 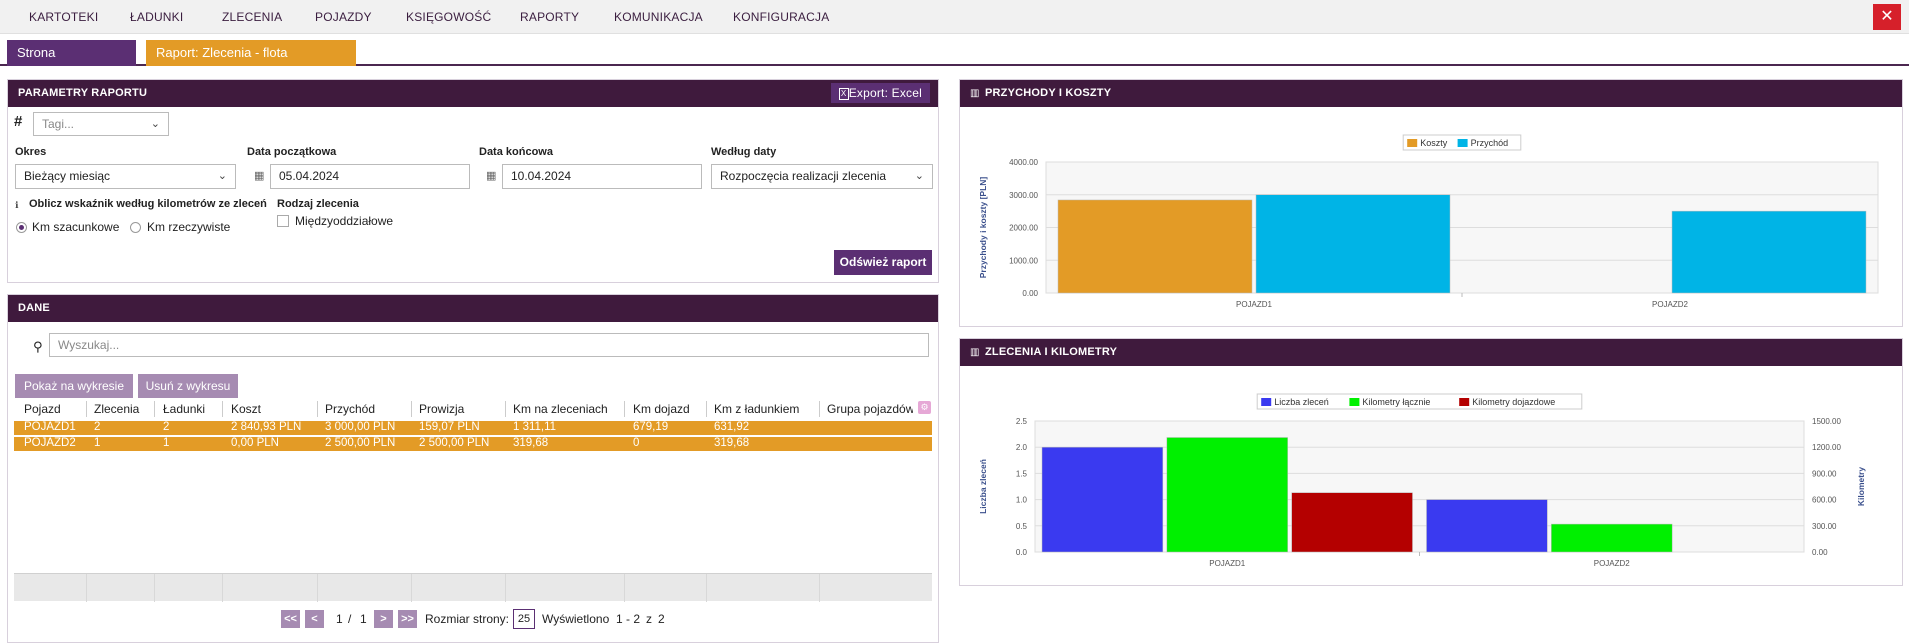 I want to click on y-right-tick-label: 1200.00, so click(x=1826, y=447).